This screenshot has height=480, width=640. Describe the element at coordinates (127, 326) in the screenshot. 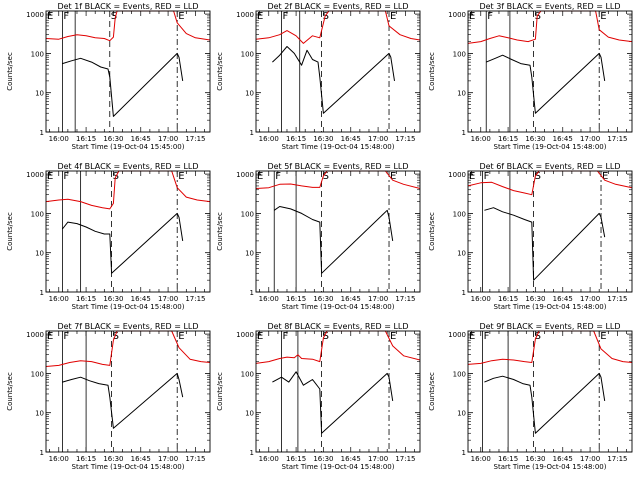

I see `panel-title: Det 7f BLACK = Events, RED = LLD` at that location.